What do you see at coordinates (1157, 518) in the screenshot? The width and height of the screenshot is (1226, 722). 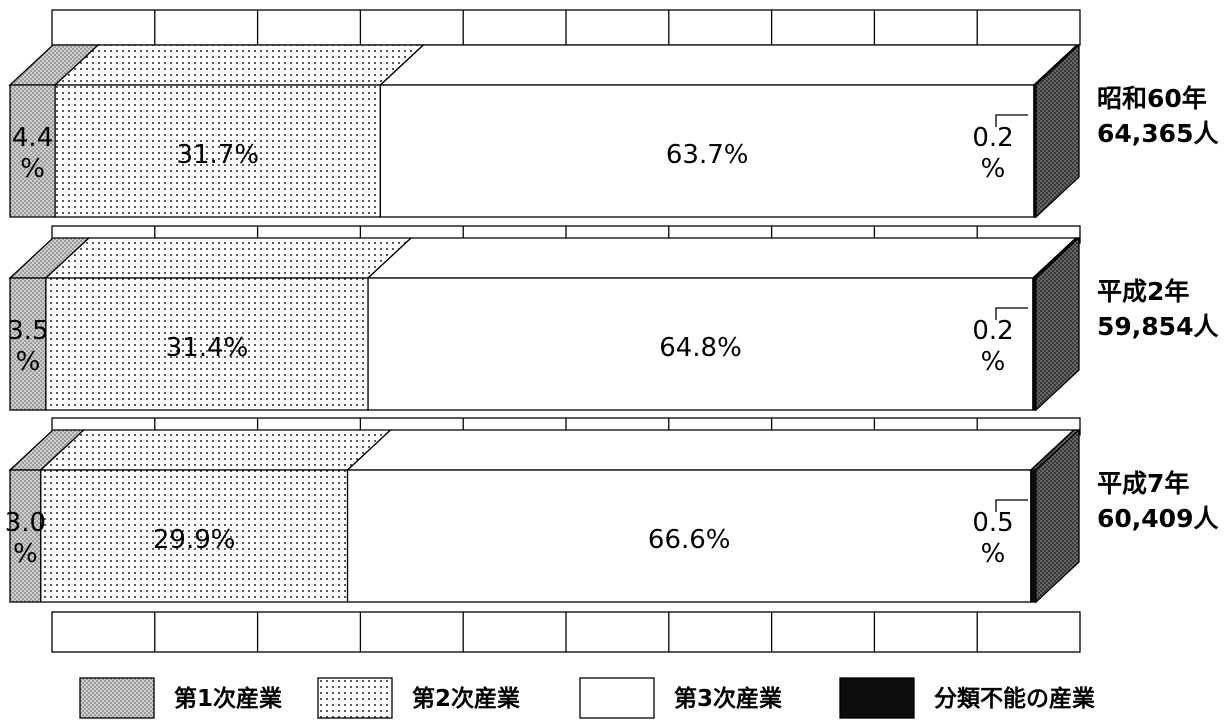 I see `category-total: 60,409人` at bounding box center [1157, 518].